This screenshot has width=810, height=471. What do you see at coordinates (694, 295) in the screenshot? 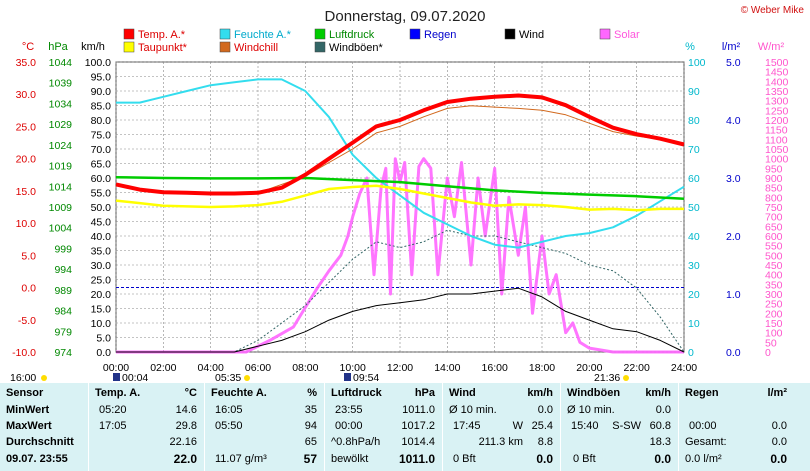
I see `humidity-tick-label: 20` at bounding box center [694, 295].